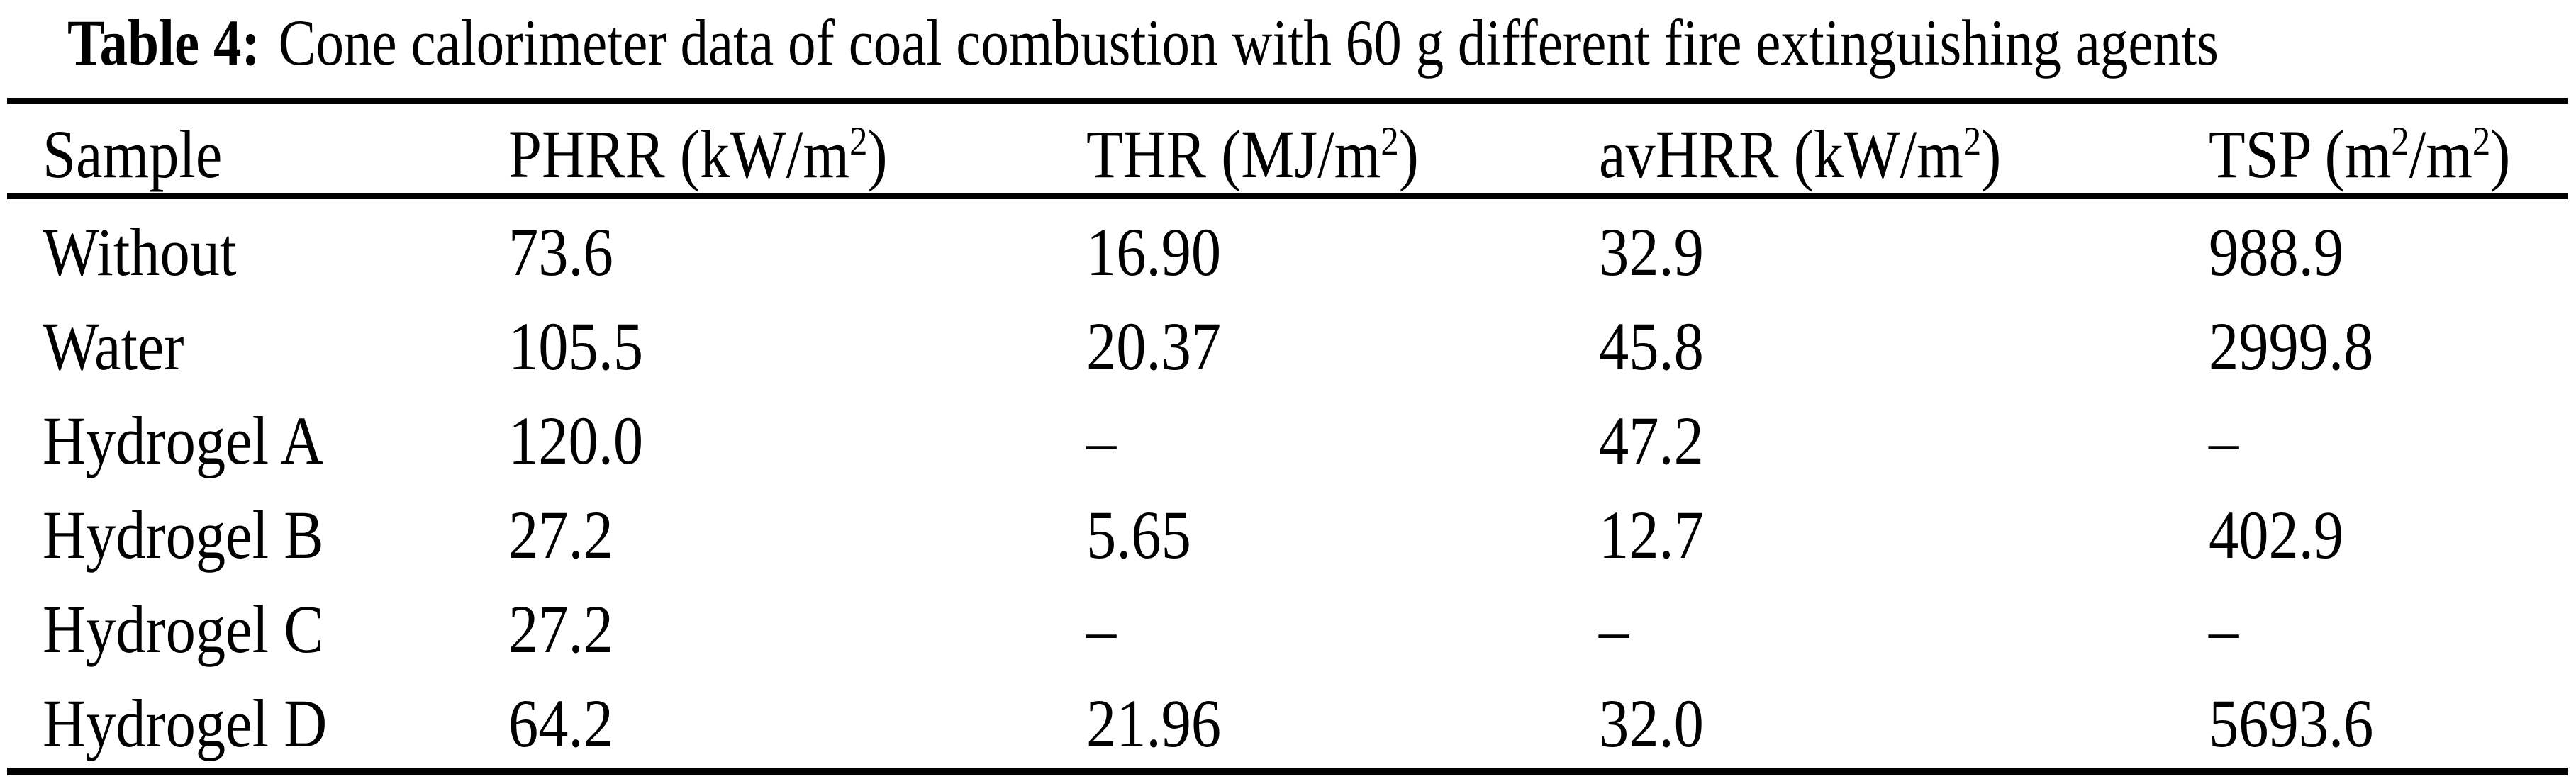 The image size is (2576, 779). What do you see at coordinates (1154, 723) in the screenshot?
I see `cell-thr-value: 21.96` at bounding box center [1154, 723].